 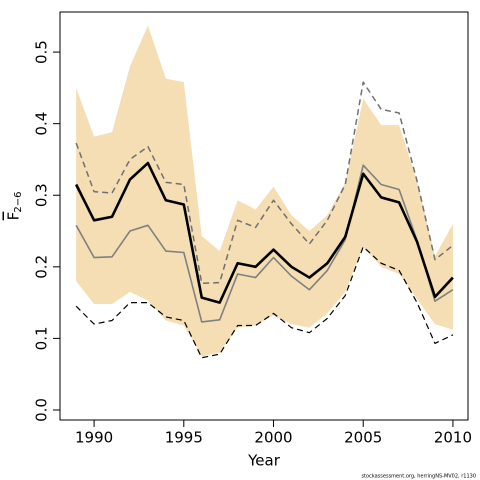 I want to click on y-tick-label: 0.3, so click(x=42, y=195).